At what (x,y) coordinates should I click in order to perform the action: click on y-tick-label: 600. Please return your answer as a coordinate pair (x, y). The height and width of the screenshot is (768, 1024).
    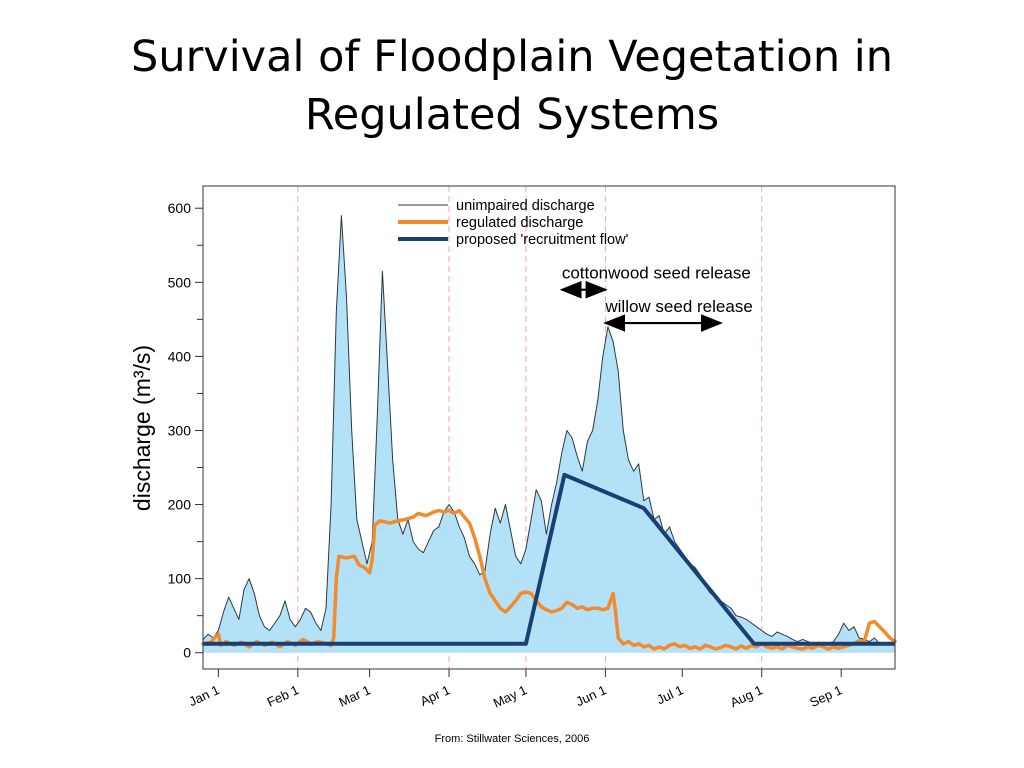
    Looking at the image, I should click on (180, 208).